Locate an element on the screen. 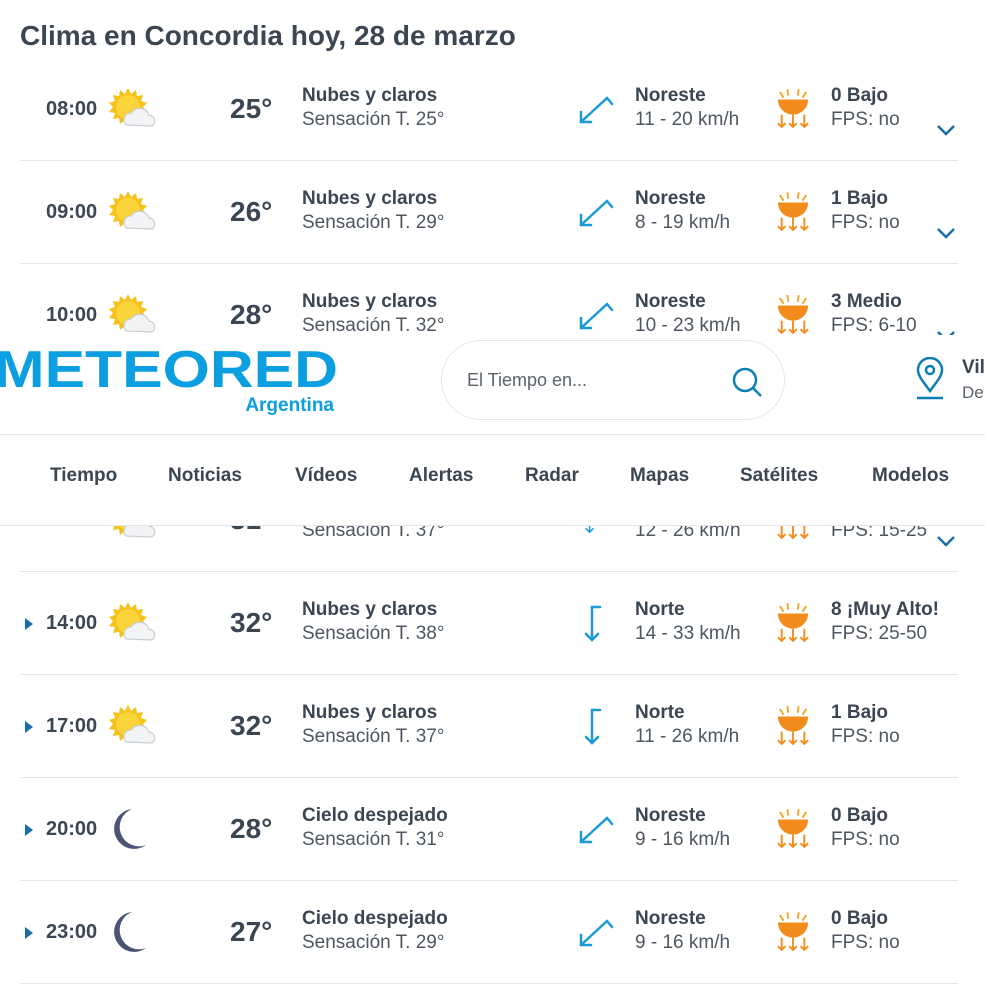 The width and height of the screenshot is (985, 989). sunscreen: FPS: 25-50 is located at coordinates (879, 633).